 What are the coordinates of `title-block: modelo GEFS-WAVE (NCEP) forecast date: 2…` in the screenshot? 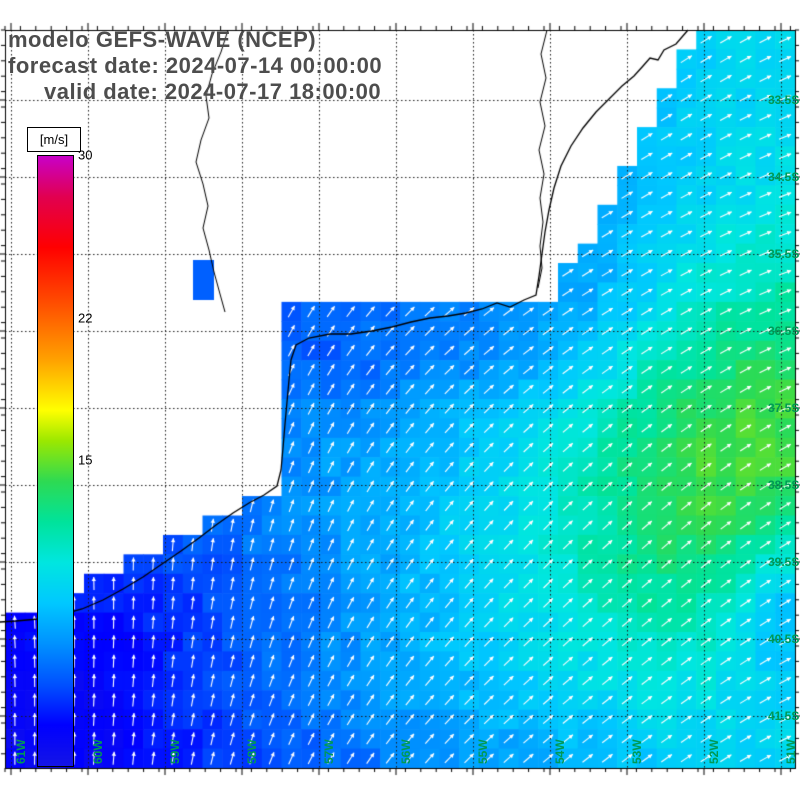 It's located at (195, 66).